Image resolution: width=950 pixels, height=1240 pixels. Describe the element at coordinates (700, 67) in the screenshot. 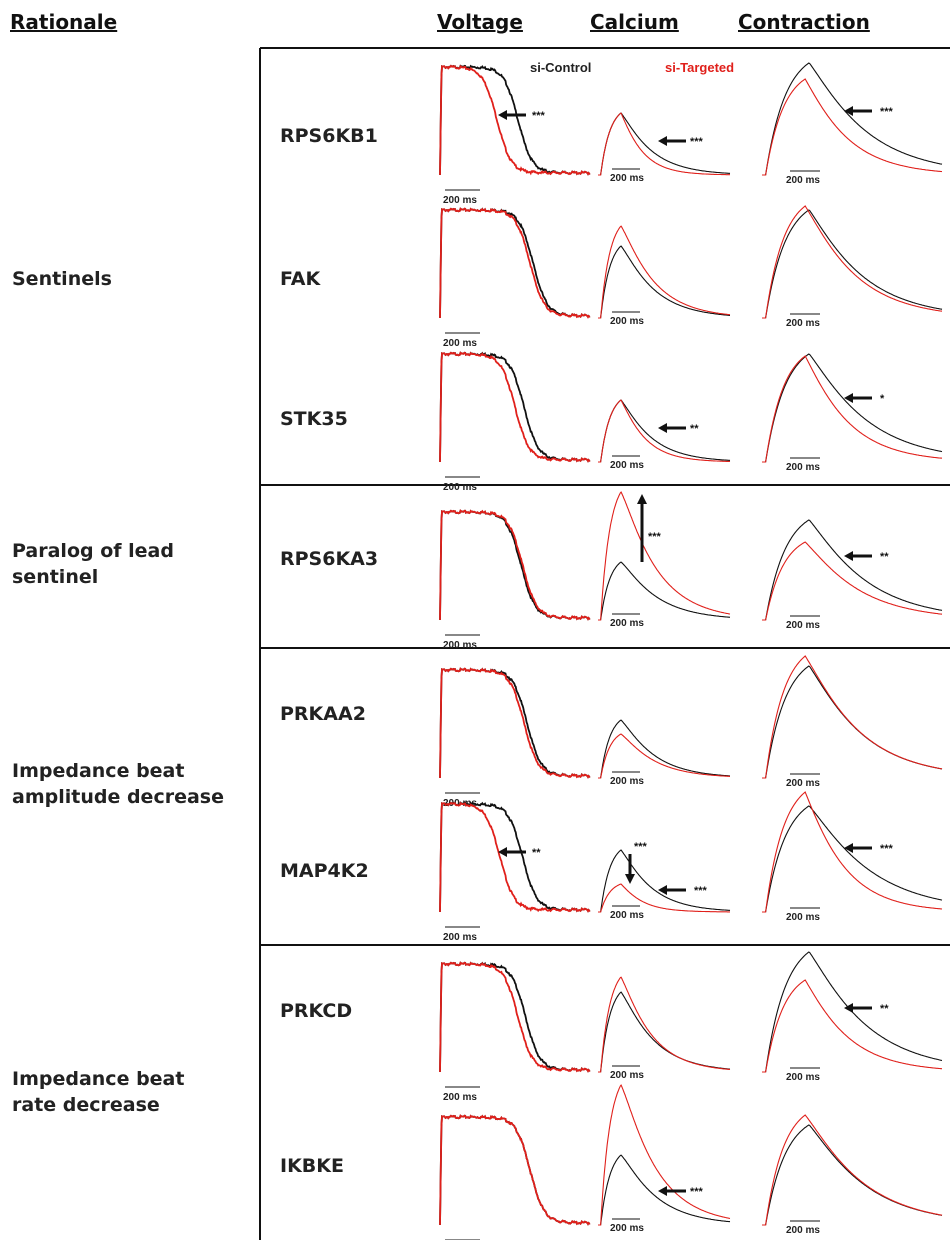

I see `legend-targeted: si-Targeted` at that location.